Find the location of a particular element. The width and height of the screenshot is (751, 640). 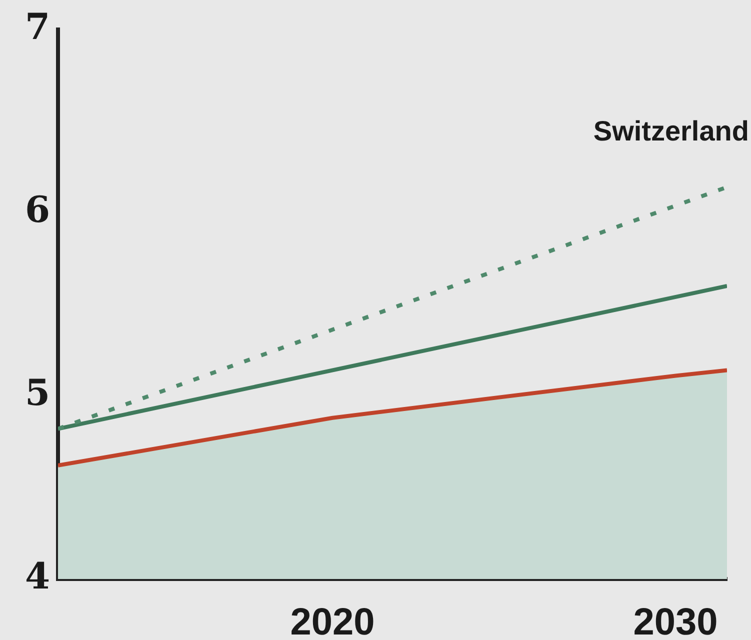

y-tick-label: 4 is located at coordinates (37, 576).